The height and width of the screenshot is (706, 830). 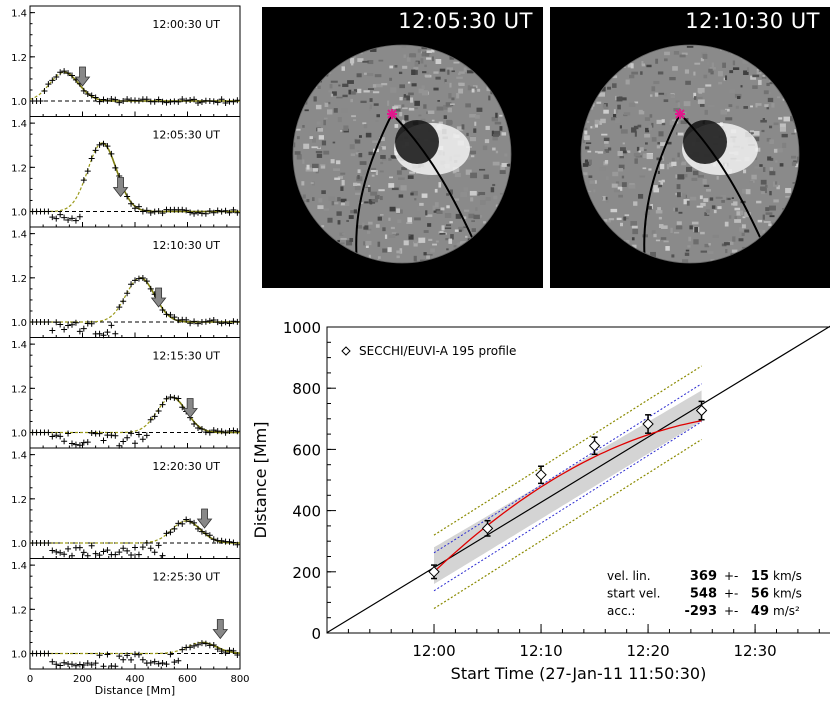 What do you see at coordinates (187, 679) in the screenshot?
I see `x-tick-label: 600` at bounding box center [187, 679].